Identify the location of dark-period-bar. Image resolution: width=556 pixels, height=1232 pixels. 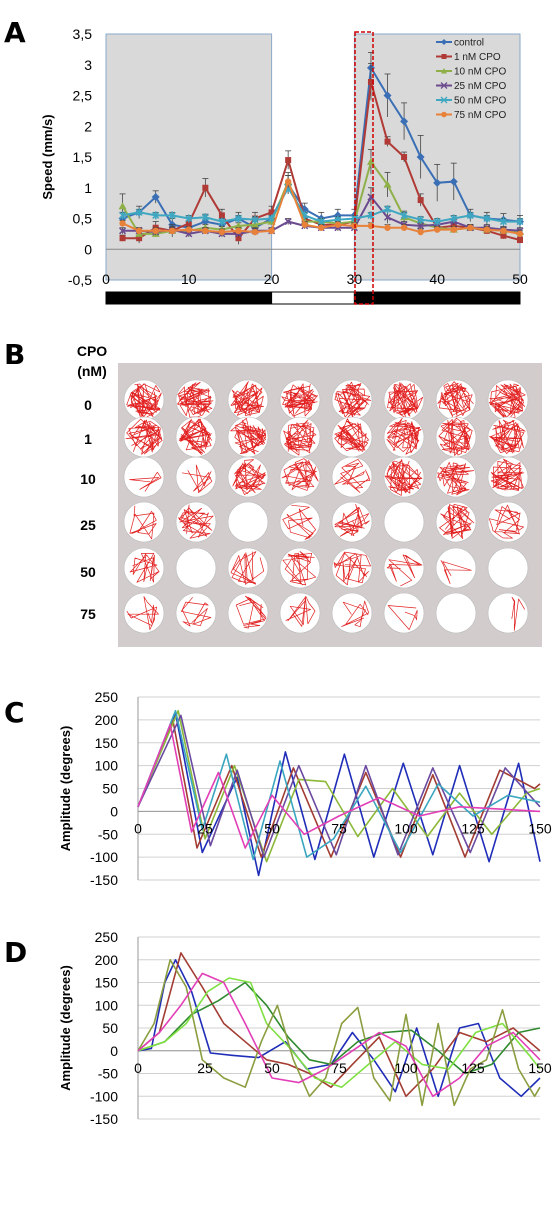
(189, 298).